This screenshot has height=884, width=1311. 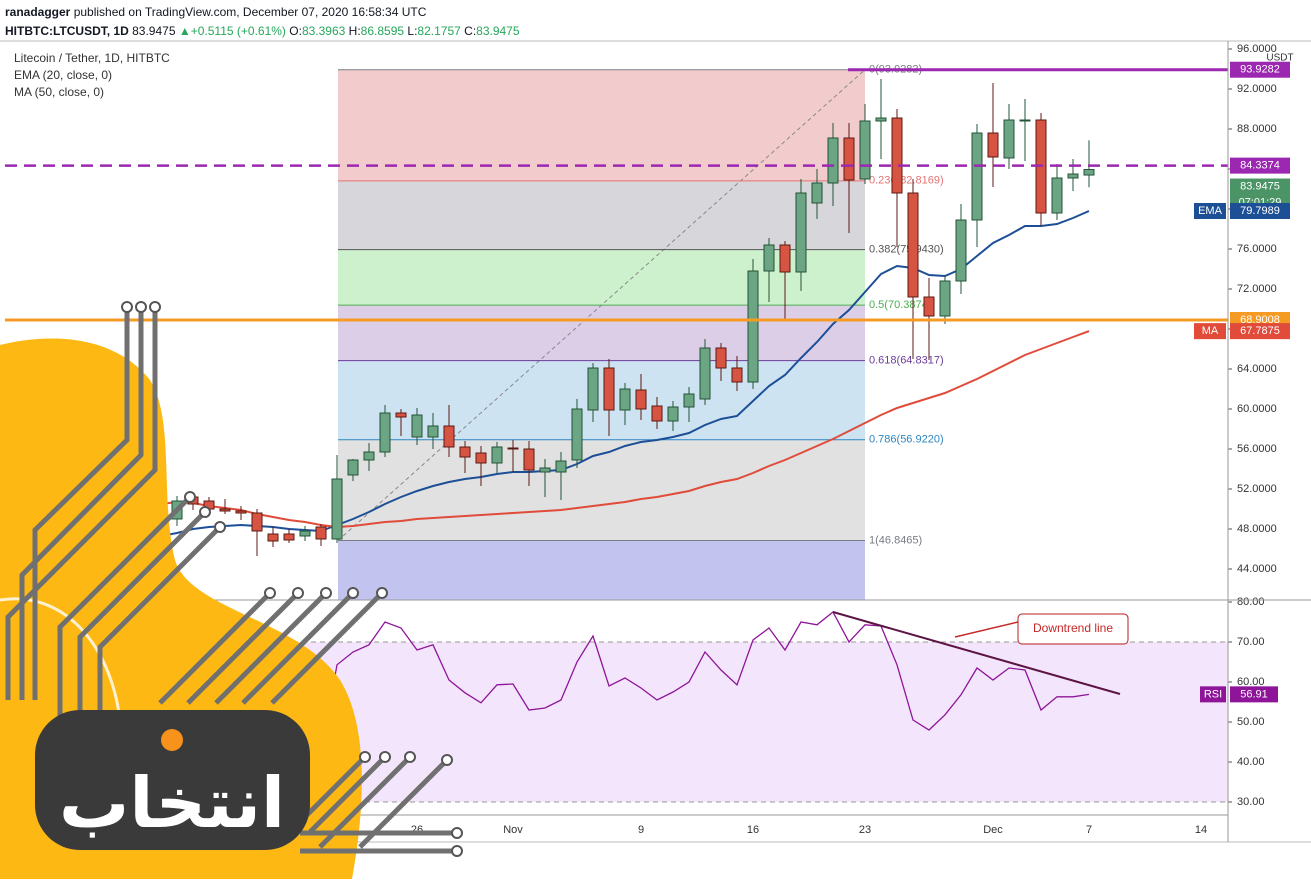 What do you see at coordinates (976, 653) in the screenshot?
I see `trend-line` at bounding box center [976, 653].